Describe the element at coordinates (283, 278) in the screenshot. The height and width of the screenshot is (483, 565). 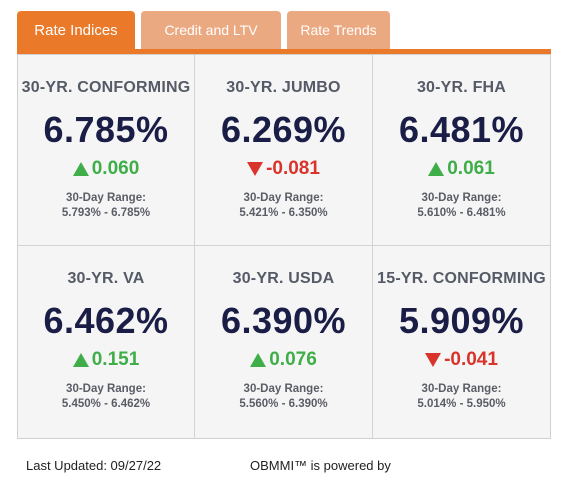
I see `card-title: 30-YR. USDA` at that location.